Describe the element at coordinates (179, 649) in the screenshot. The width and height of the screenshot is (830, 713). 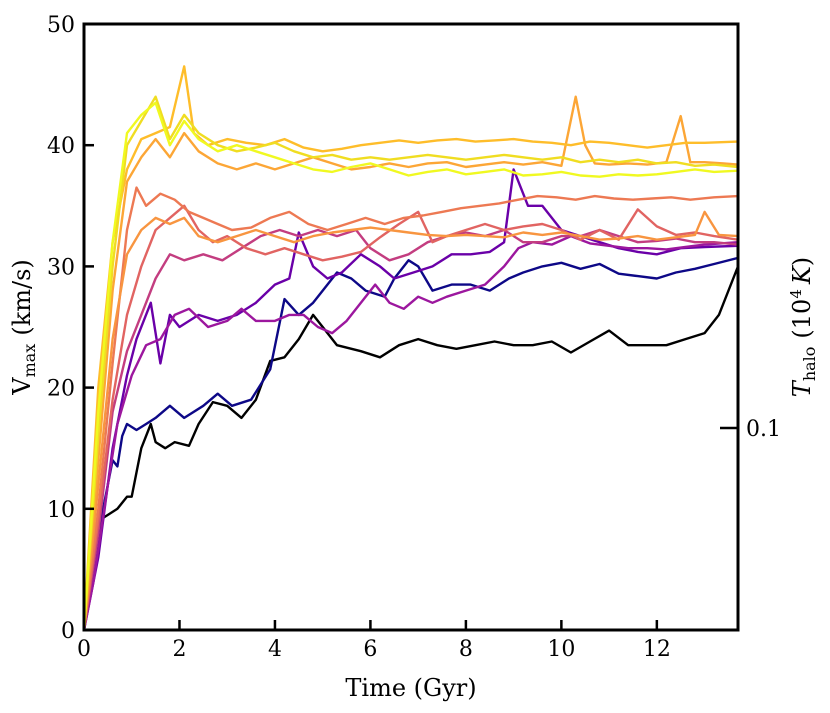
I see `x-tick-label: 2` at that location.